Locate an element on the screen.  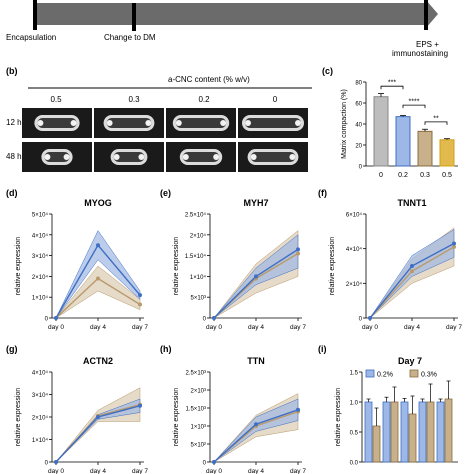
timeline-tick-end is located at coordinates (426, 15).